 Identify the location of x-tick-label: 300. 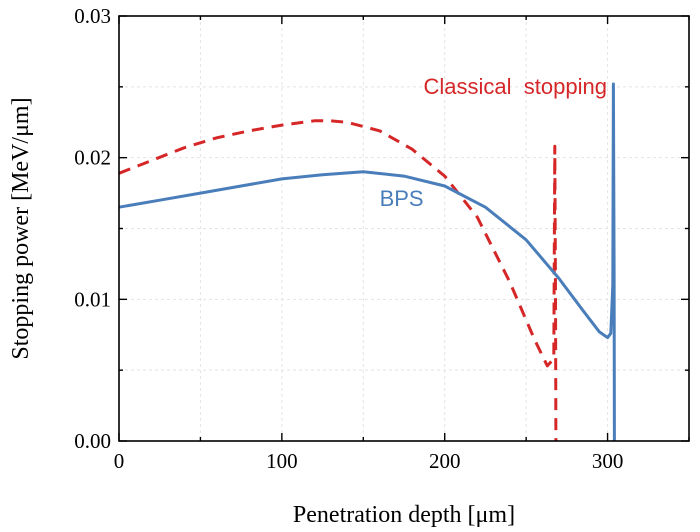
(608, 461).